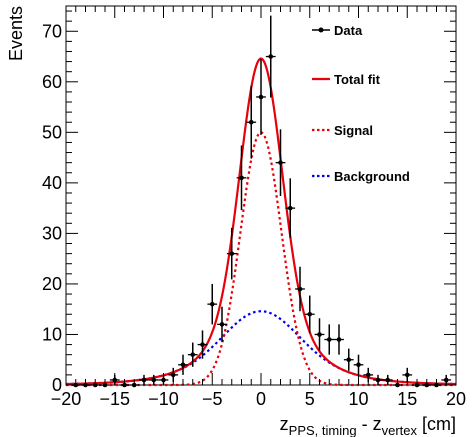 The image size is (474, 437). What do you see at coordinates (212, 399) in the screenshot?
I see `x-tick-label: −5` at bounding box center [212, 399].